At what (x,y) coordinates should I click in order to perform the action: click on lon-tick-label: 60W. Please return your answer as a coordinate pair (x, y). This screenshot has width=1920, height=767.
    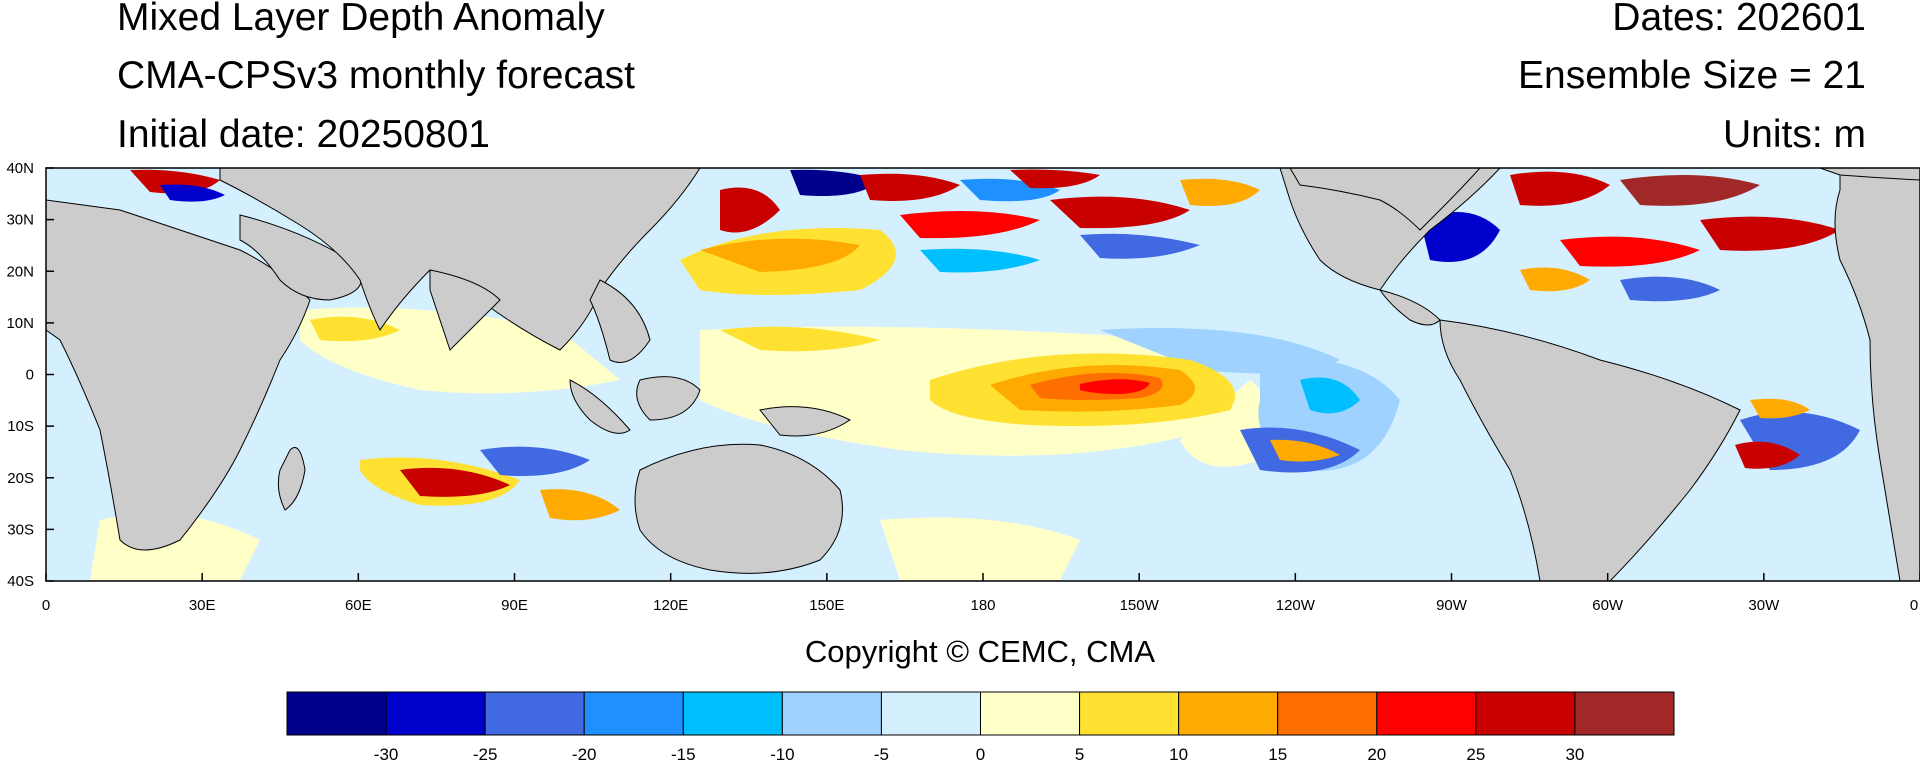
    Looking at the image, I should click on (1608, 605).